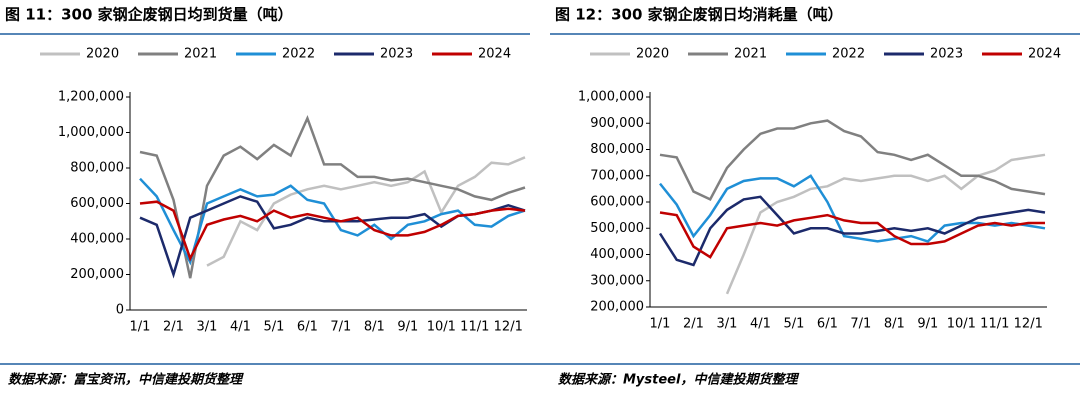 The height and width of the screenshot is (403, 1080). I want to click on source-note: 数据来源：富宝资讯，中信建投期货整理, so click(126, 380).